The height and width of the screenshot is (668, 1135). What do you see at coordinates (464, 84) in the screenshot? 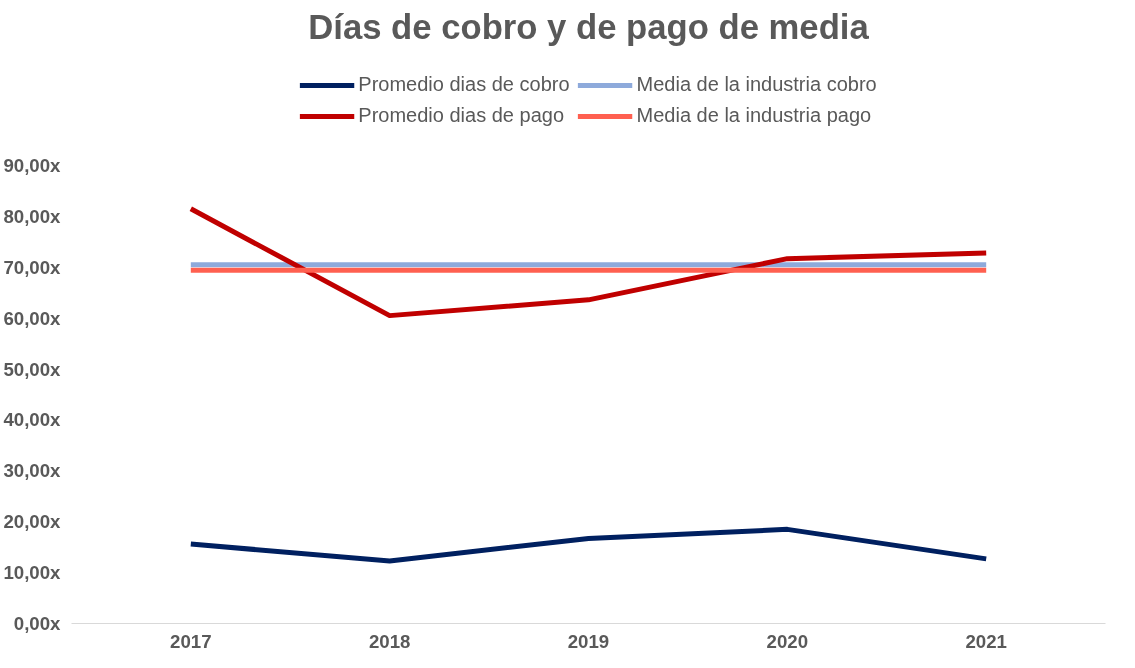
I see `legend-label: Promedio dias de cobro` at bounding box center [464, 84].